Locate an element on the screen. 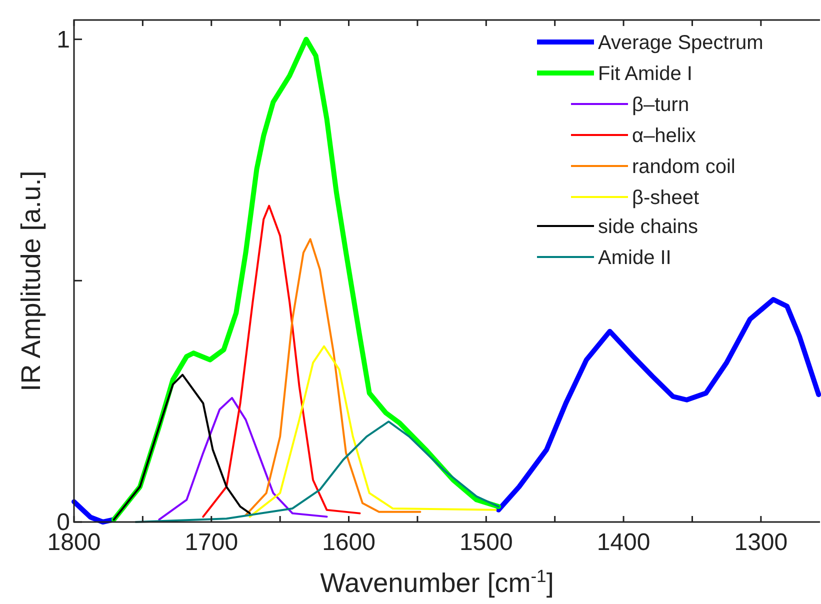 The image size is (821, 604). x-tick-label: 1500 is located at coordinates (486, 542).